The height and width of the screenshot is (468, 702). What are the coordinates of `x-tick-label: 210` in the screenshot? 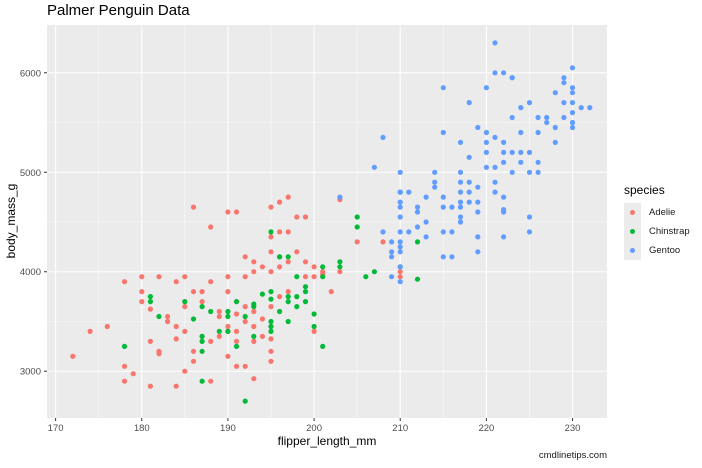 It's located at (400, 428).